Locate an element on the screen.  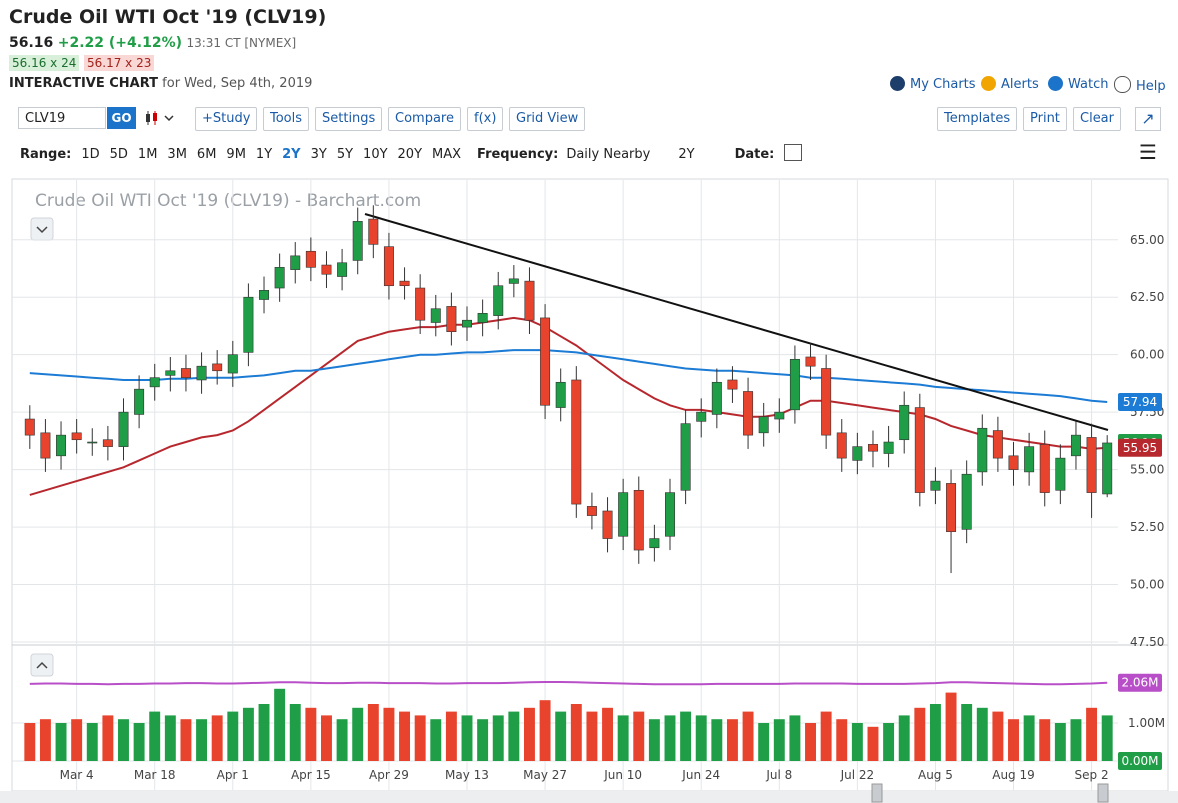
range-option: 3M is located at coordinates (177, 154).